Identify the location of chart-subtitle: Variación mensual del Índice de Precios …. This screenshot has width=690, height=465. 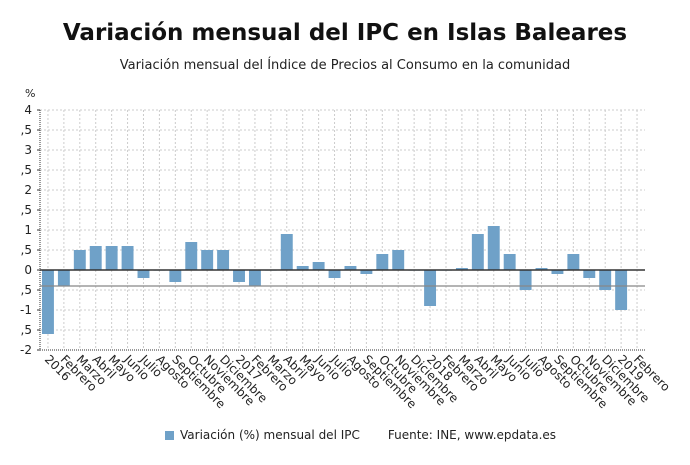
(345, 65).